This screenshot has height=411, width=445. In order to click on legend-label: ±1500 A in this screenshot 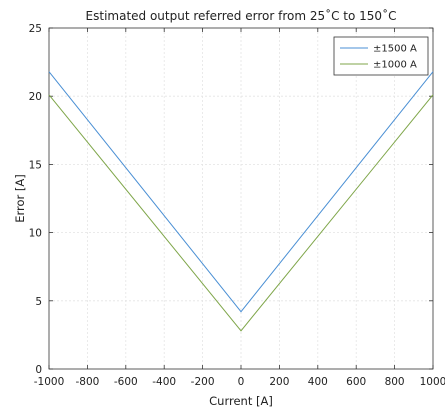, I will do `click(395, 49)`.